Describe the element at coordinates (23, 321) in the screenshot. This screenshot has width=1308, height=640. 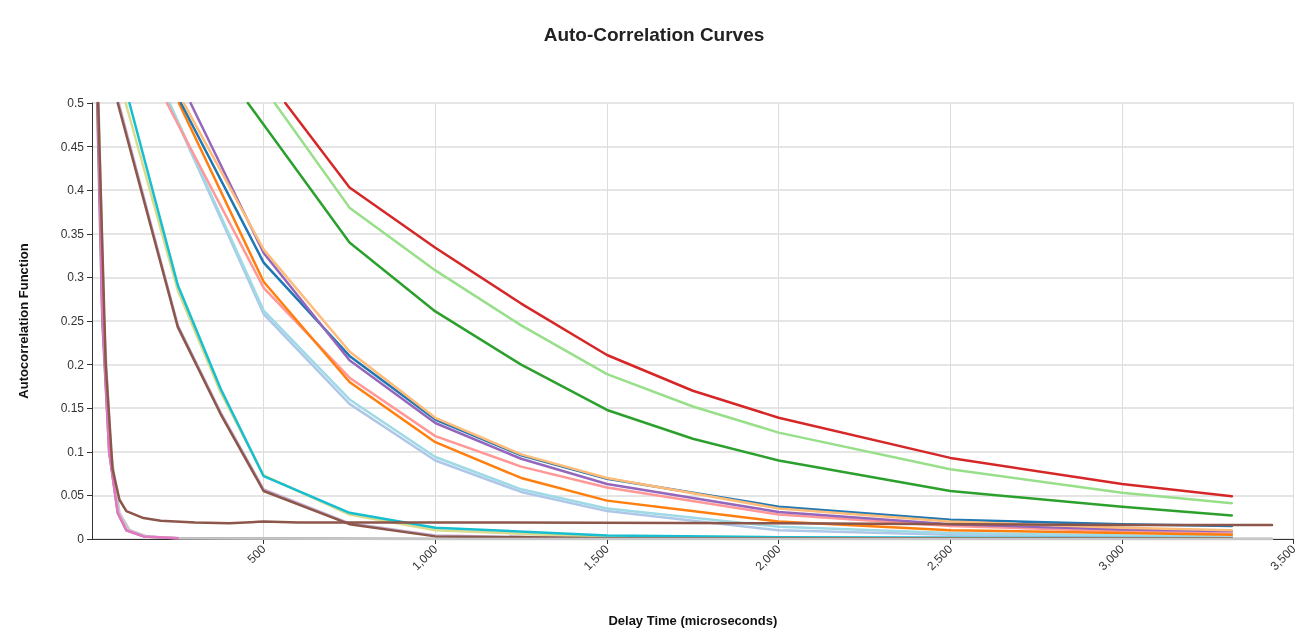
I see `y-axis-title: Autocorrelation Function` at that location.